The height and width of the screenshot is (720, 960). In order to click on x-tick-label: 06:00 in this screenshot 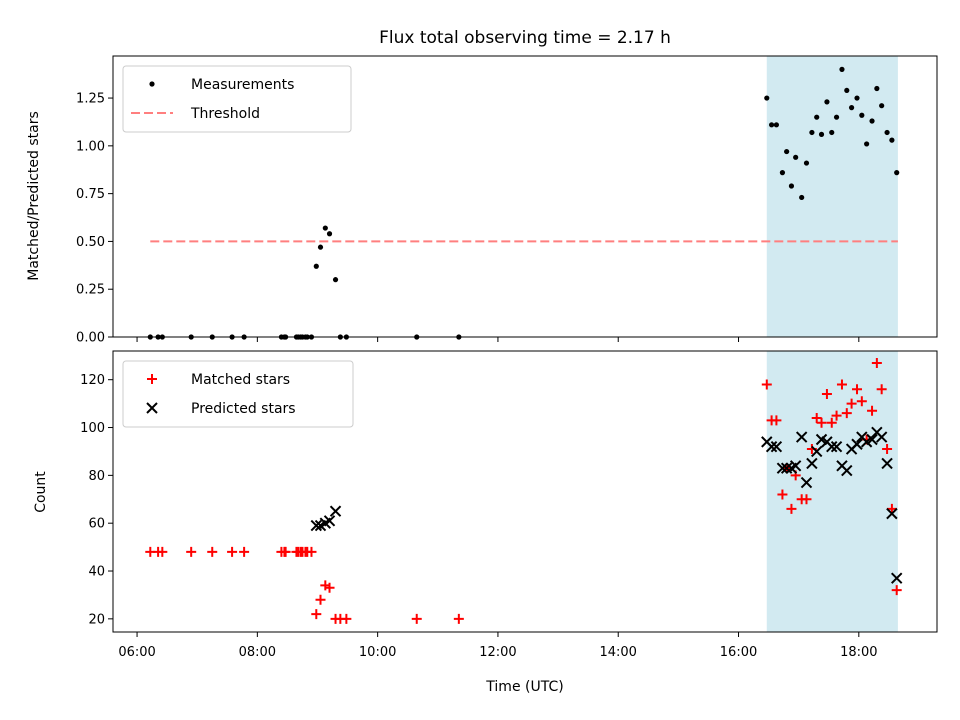, I will do `click(136, 652)`.